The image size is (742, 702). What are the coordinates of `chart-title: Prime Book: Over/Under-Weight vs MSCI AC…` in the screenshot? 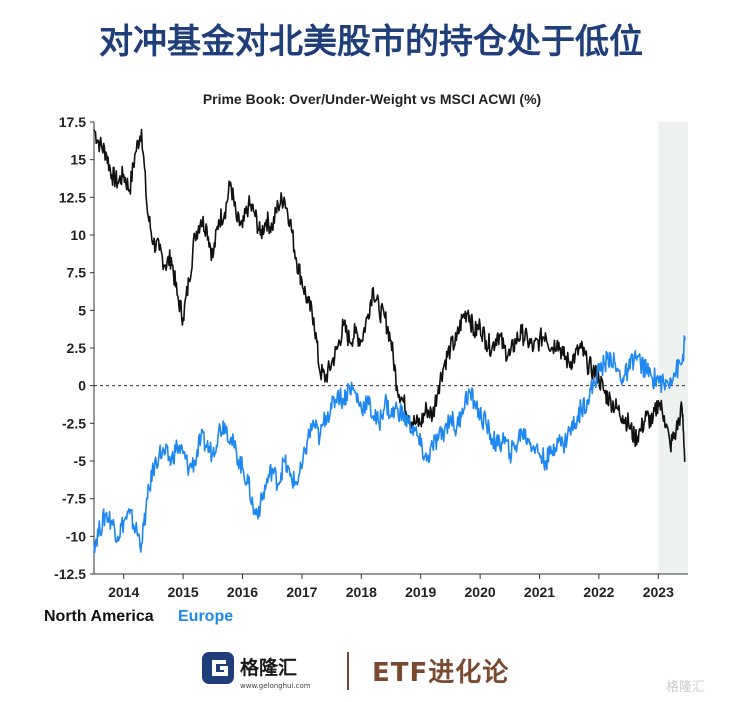 It's located at (372, 99).